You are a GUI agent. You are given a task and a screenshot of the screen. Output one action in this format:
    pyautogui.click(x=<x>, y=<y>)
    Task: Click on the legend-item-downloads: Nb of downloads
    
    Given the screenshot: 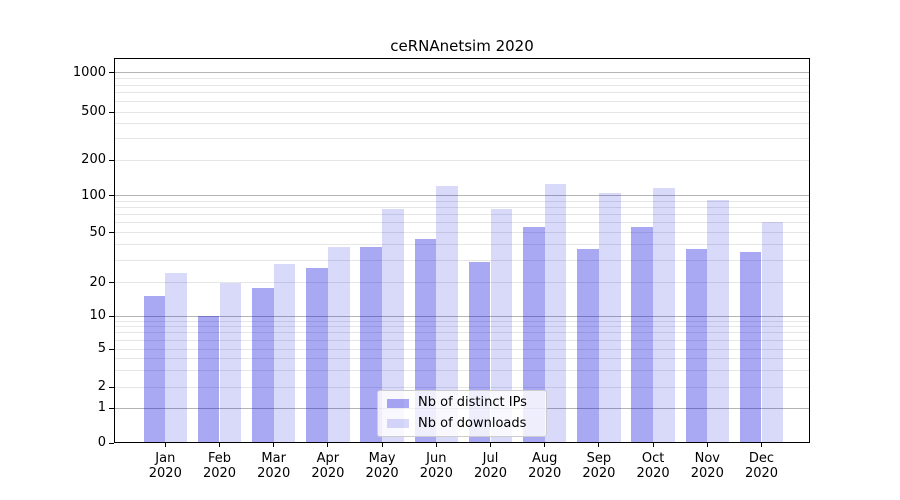 What is the action you would take?
    pyautogui.click(x=462, y=424)
    